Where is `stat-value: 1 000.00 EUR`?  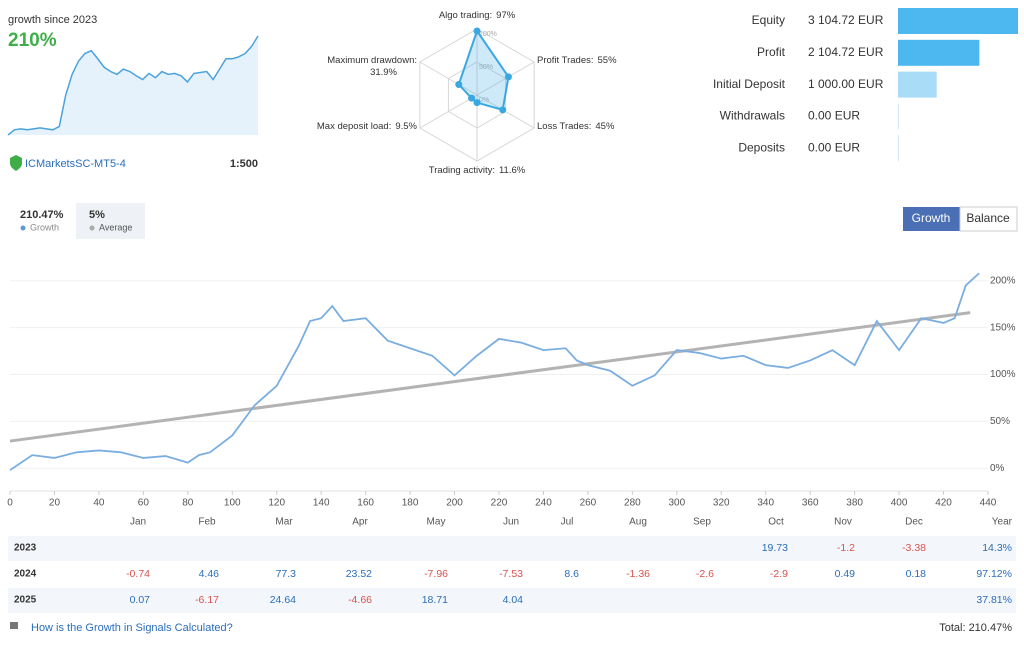
stat-value: 1 000.00 EUR is located at coordinates (846, 84).